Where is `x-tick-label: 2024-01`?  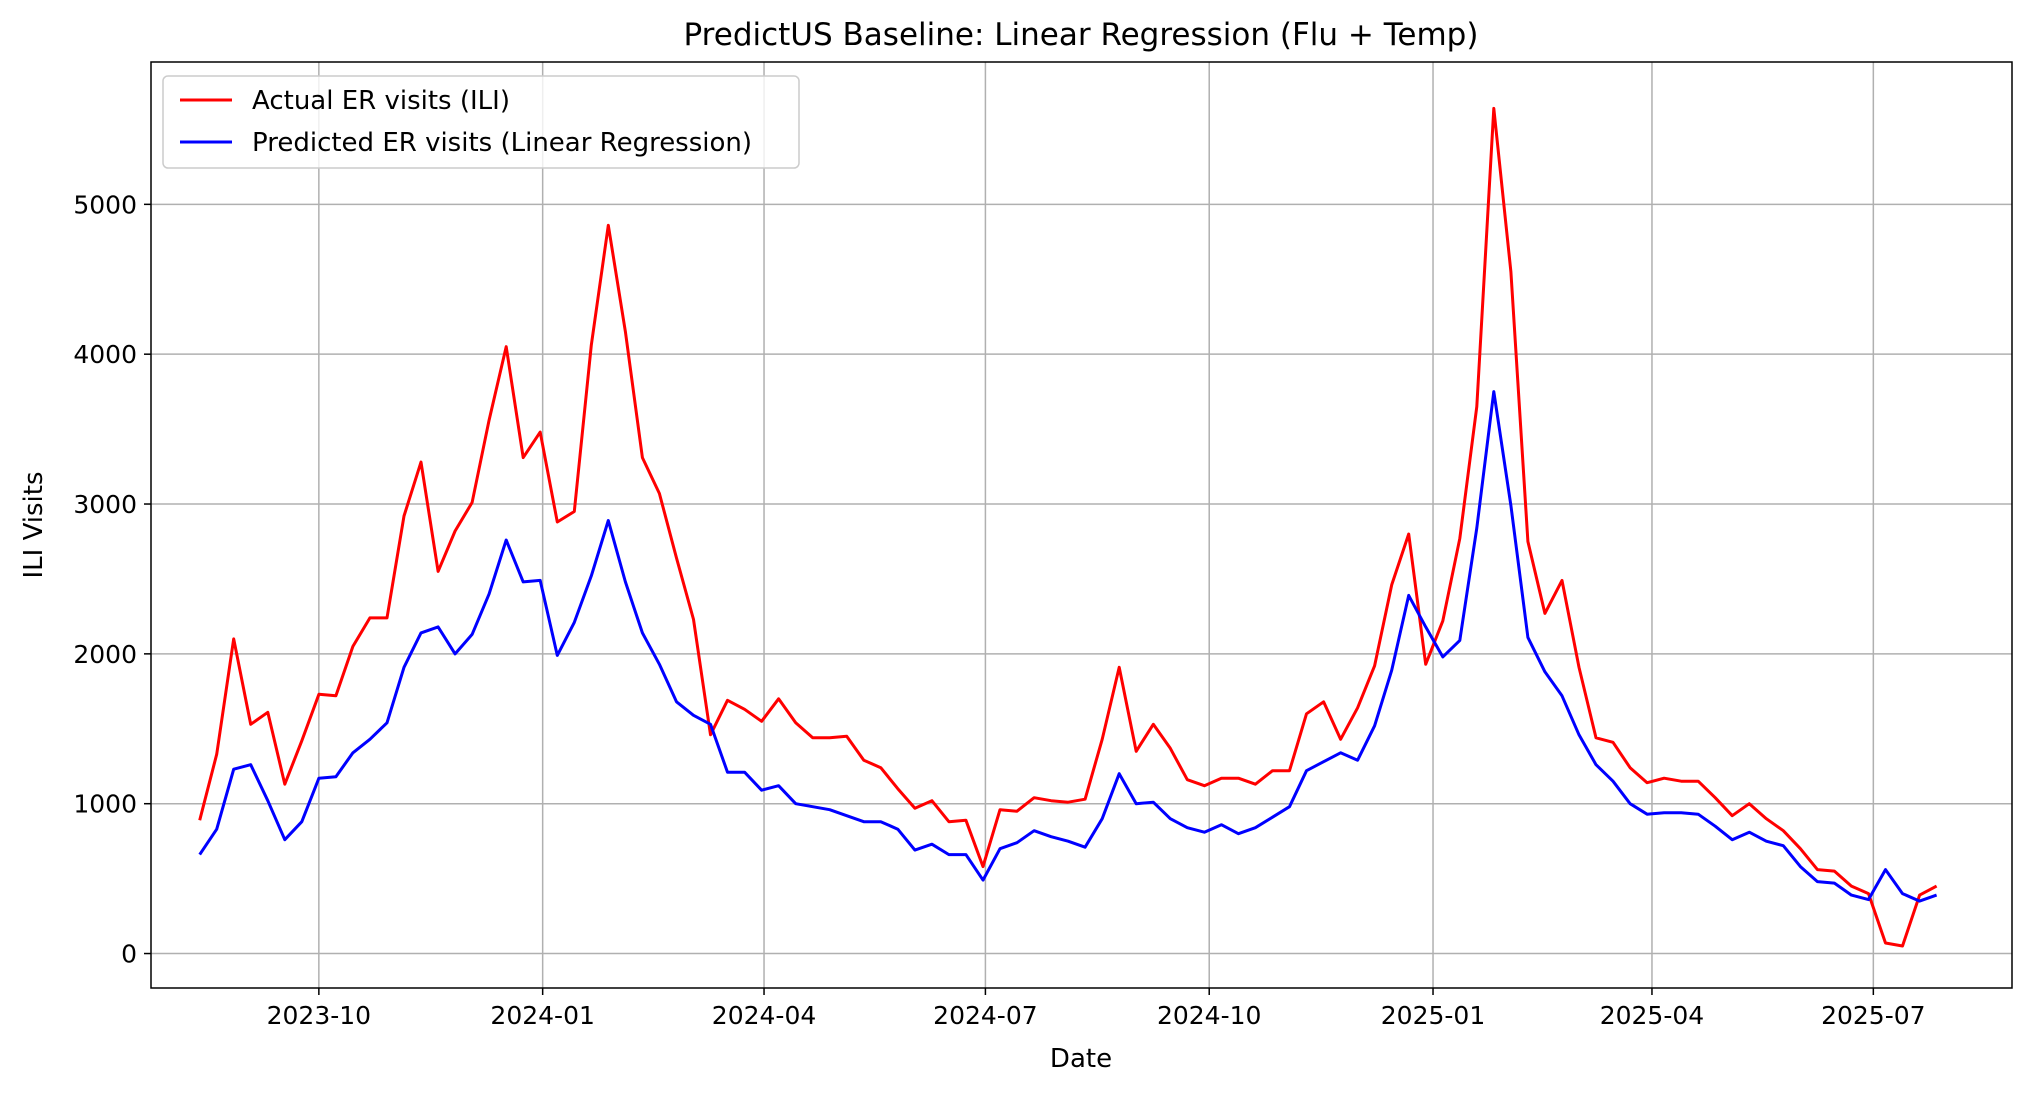
x-tick-label: 2024-01 is located at coordinates (542, 1015).